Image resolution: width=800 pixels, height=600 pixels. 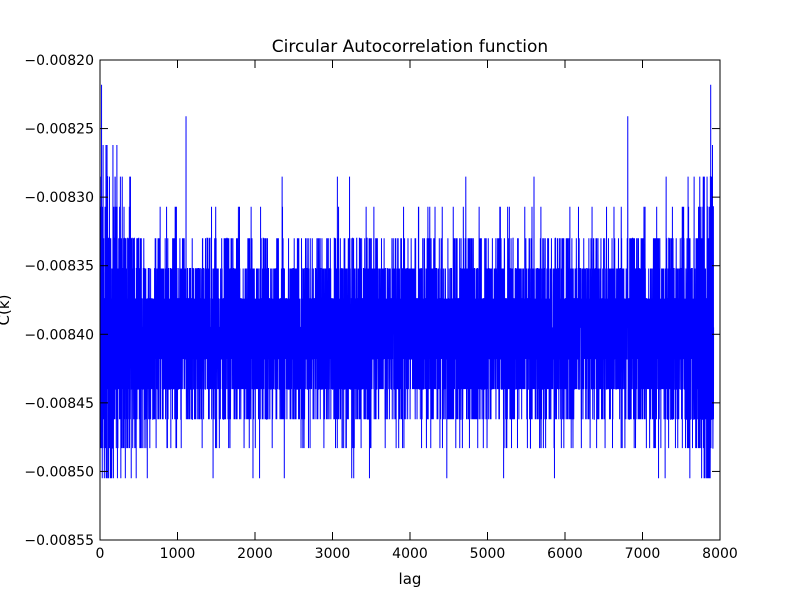 I want to click on x-tick-label: 1000, so click(x=178, y=554).